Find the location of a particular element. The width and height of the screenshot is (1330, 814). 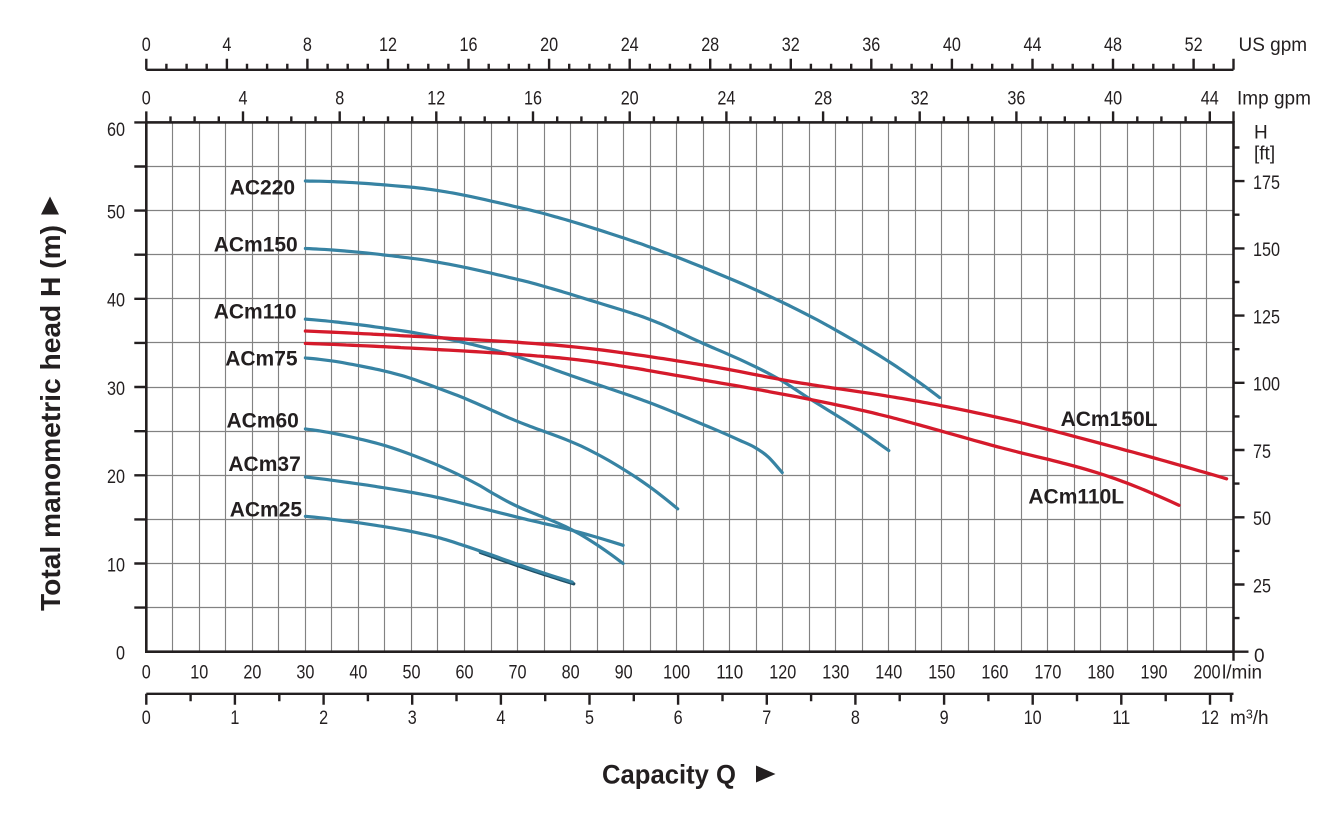

svg-text: 180 is located at coordinates (1100, 672).